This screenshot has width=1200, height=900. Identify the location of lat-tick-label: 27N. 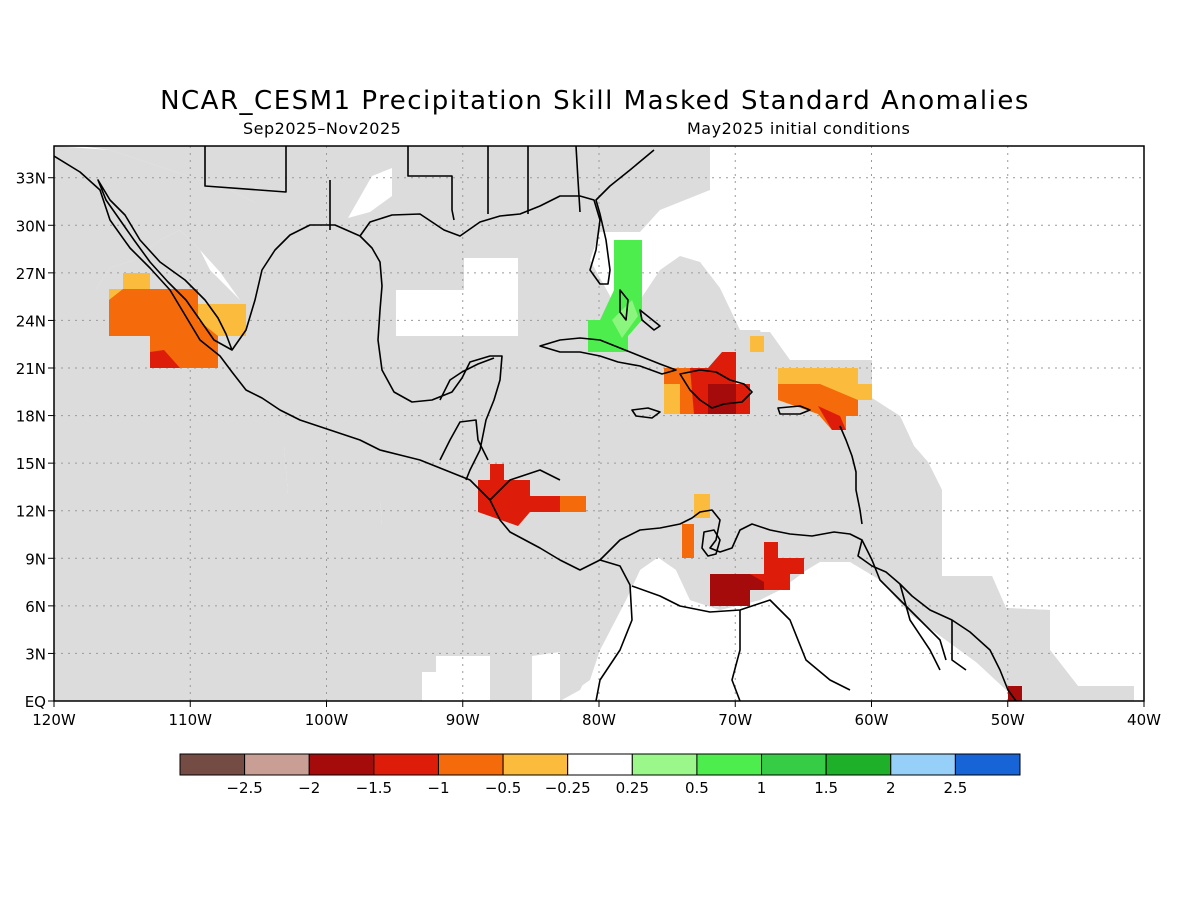
(31, 274).